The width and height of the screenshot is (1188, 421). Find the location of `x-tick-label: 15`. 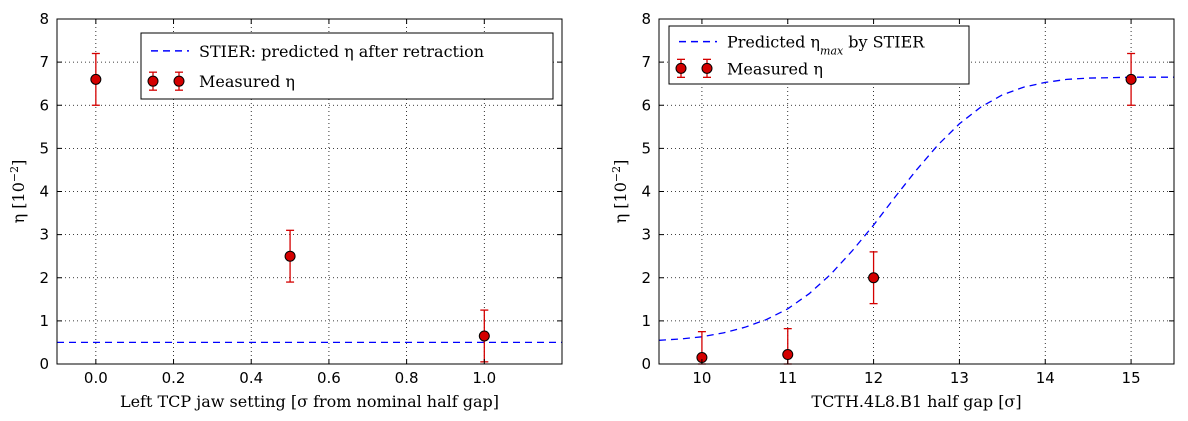

x-tick-label: 15 is located at coordinates (1131, 378).